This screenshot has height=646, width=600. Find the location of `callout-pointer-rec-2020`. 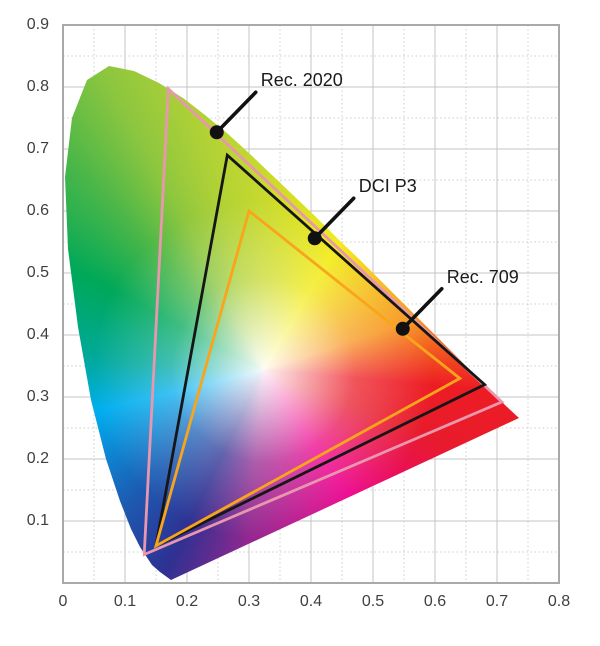

callout-pointer-rec-2020 is located at coordinates (236, 112).